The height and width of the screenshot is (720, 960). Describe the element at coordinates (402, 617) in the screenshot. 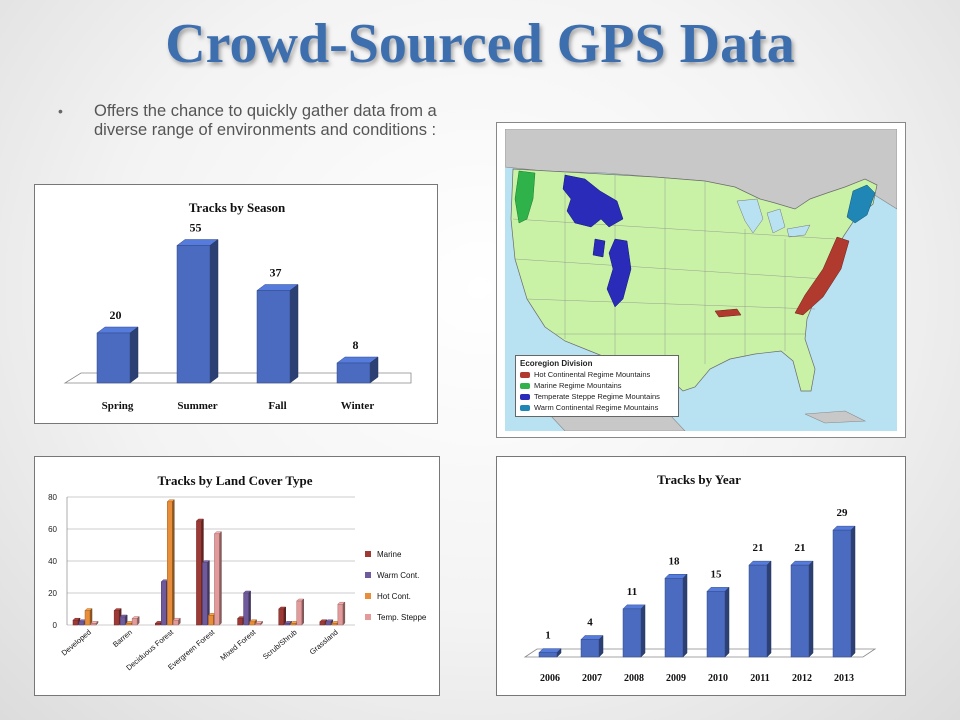

I see `legend-label: Temp. Steppe` at that location.